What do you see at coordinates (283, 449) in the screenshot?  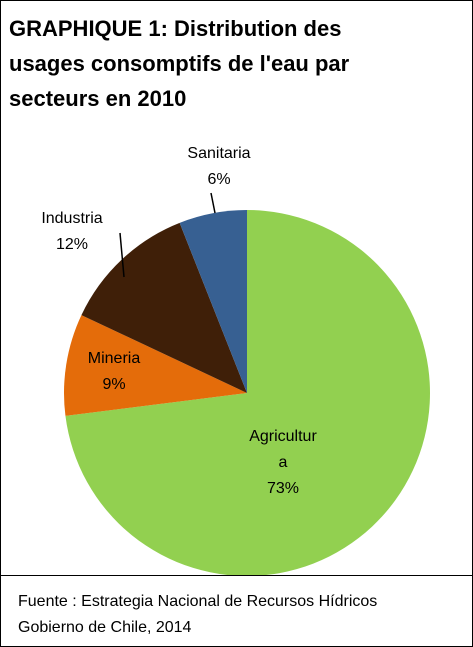 I see `category-label: Agricultur a` at bounding box center [283, 449].